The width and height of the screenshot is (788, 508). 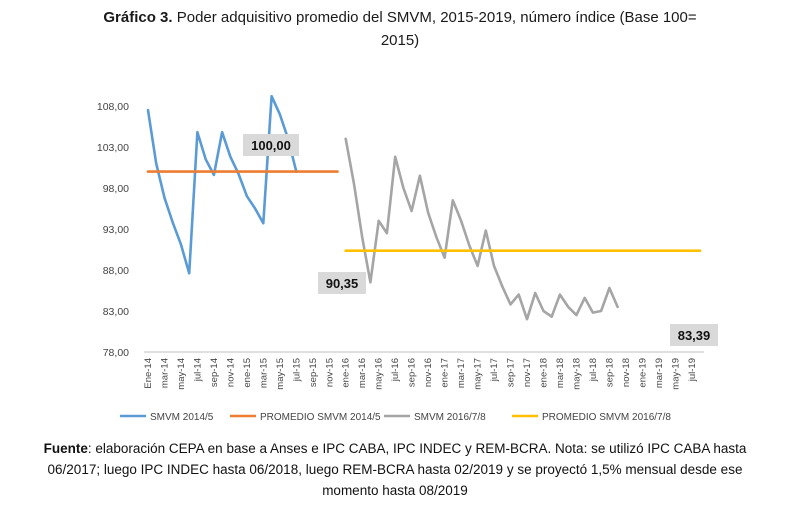 I want to click on source-label: Fuente, so click(x=65, y=448).